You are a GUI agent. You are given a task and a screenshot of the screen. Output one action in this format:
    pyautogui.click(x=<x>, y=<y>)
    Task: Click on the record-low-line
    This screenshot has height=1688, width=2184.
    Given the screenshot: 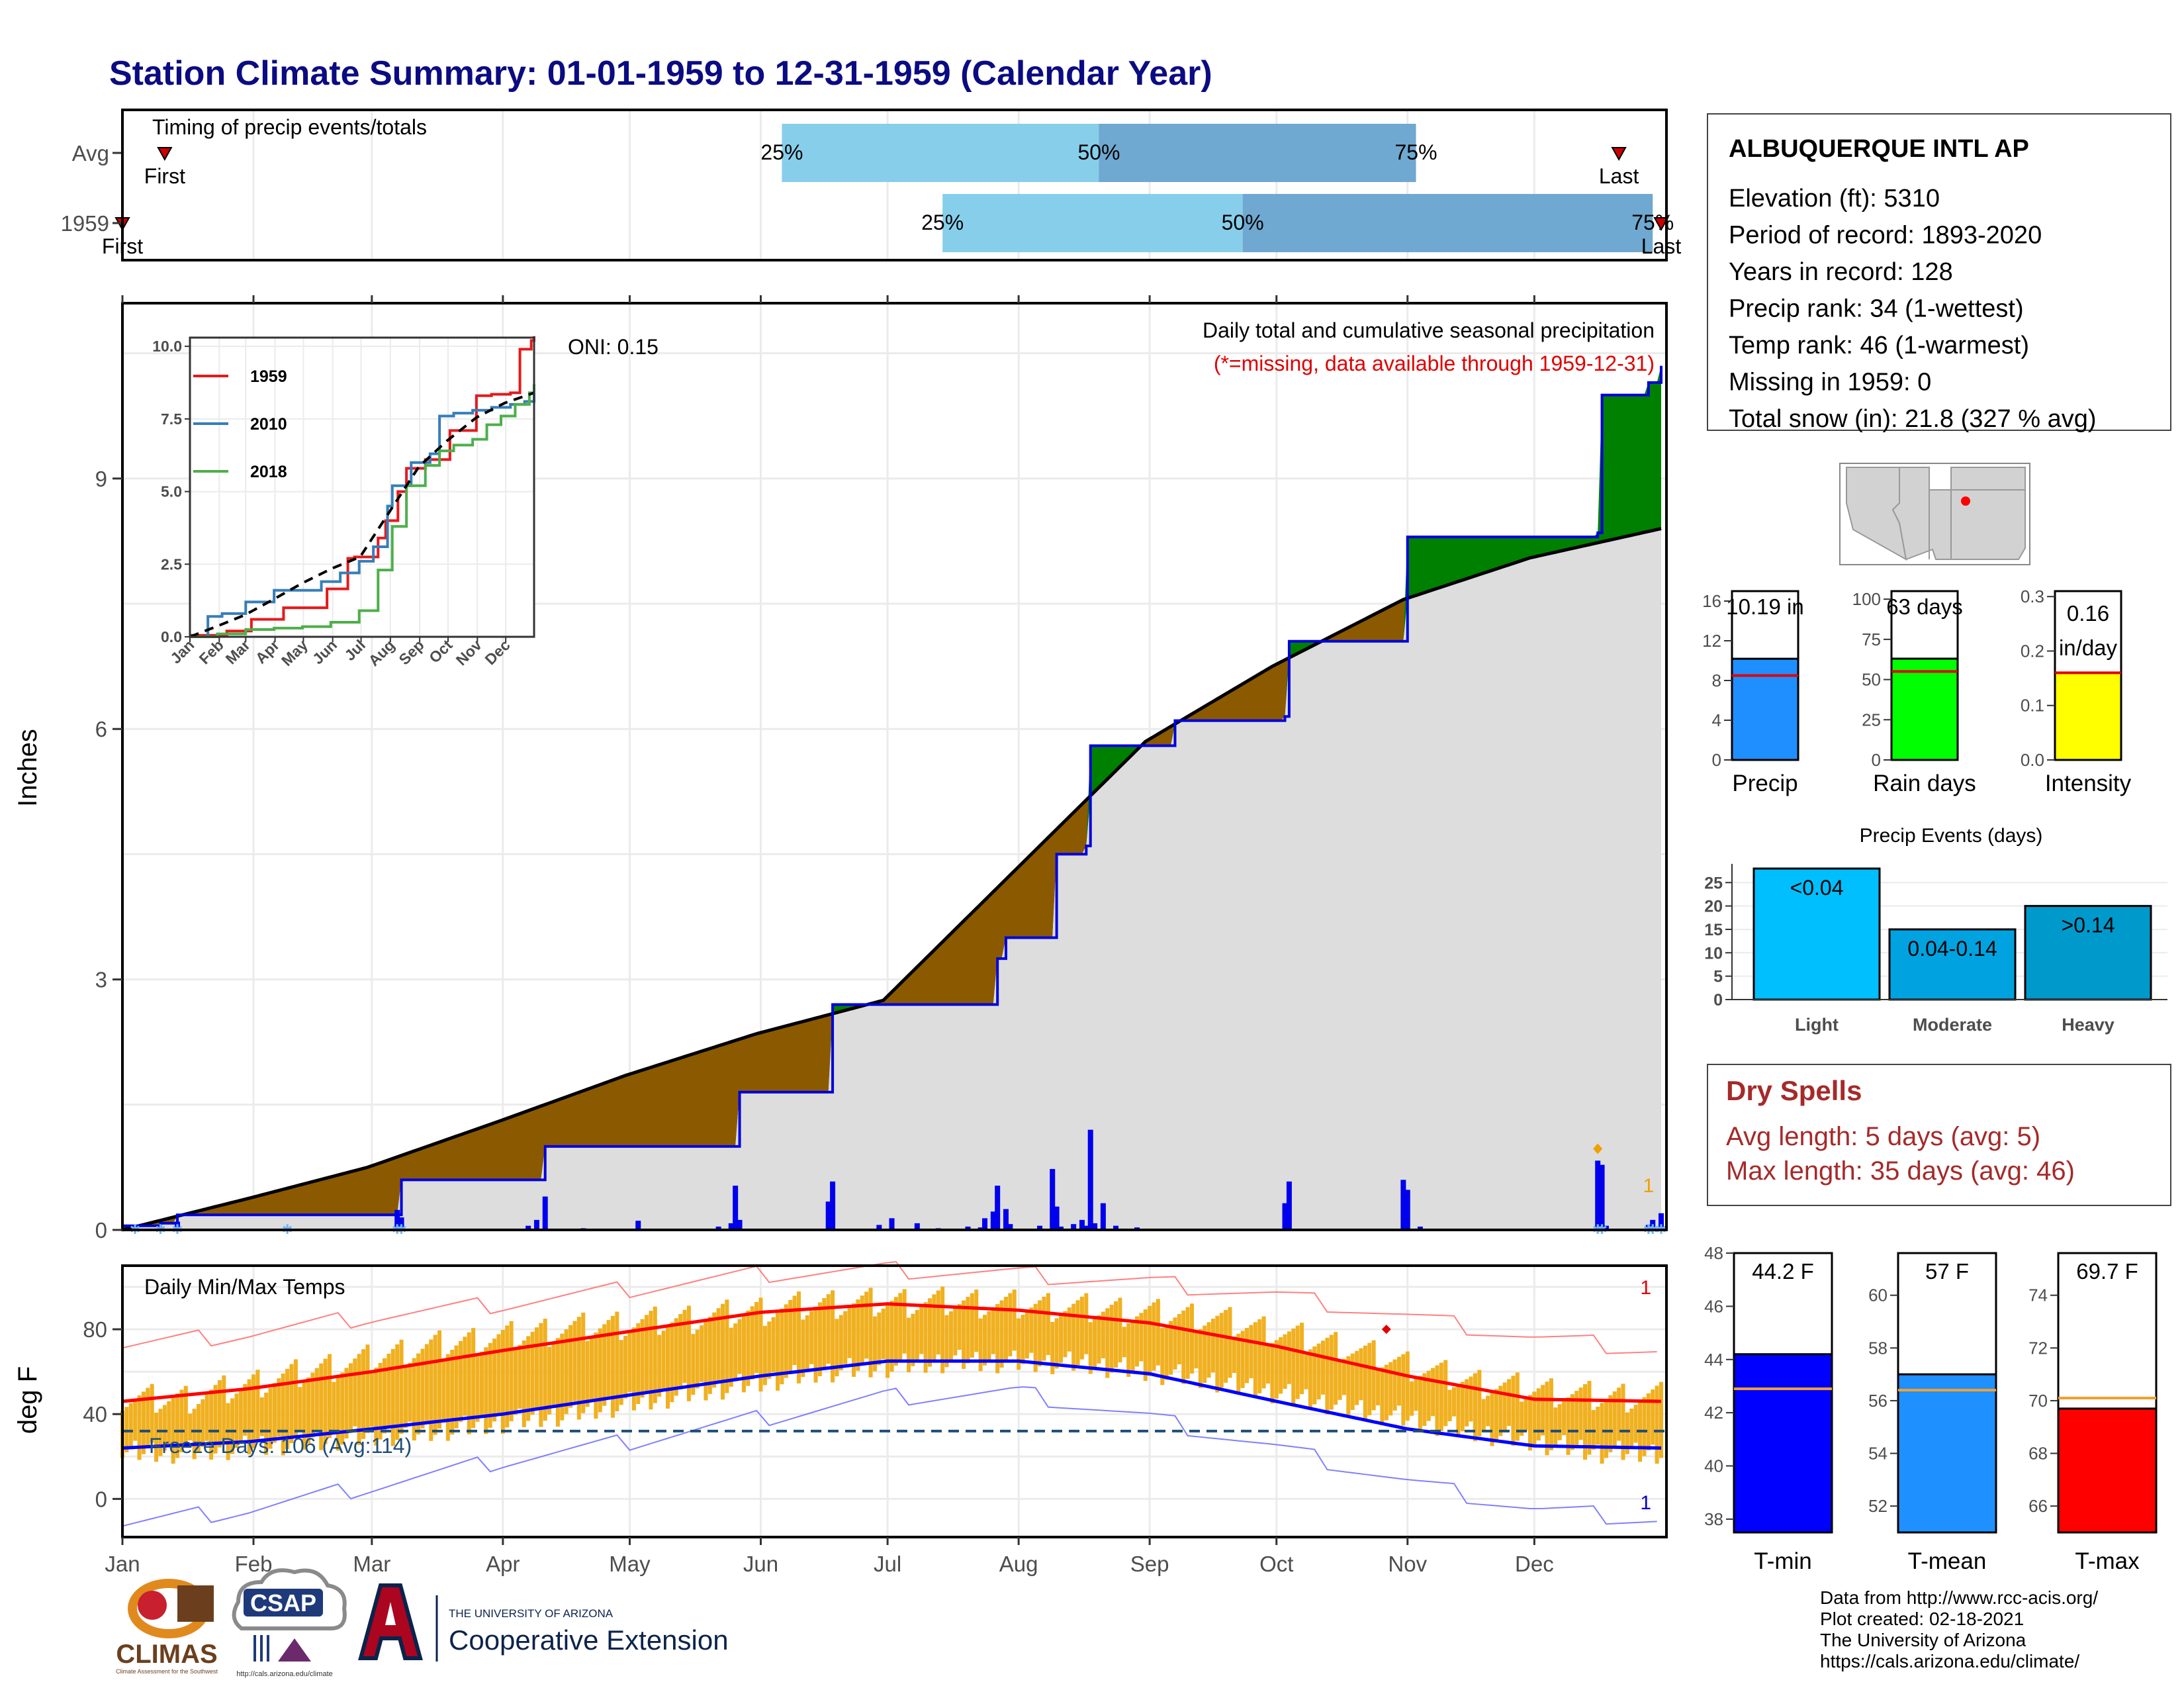 What is the action you would take?
    pyautogui.click(x=889, y=1456)
    